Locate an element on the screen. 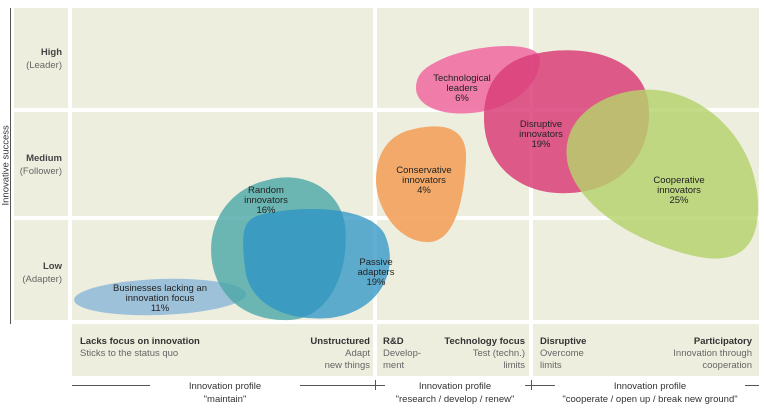 The height and width of the screenshot is (410, 764). profile-maintain: Innovation profile "maintain" is located at coordinates (225, 393).